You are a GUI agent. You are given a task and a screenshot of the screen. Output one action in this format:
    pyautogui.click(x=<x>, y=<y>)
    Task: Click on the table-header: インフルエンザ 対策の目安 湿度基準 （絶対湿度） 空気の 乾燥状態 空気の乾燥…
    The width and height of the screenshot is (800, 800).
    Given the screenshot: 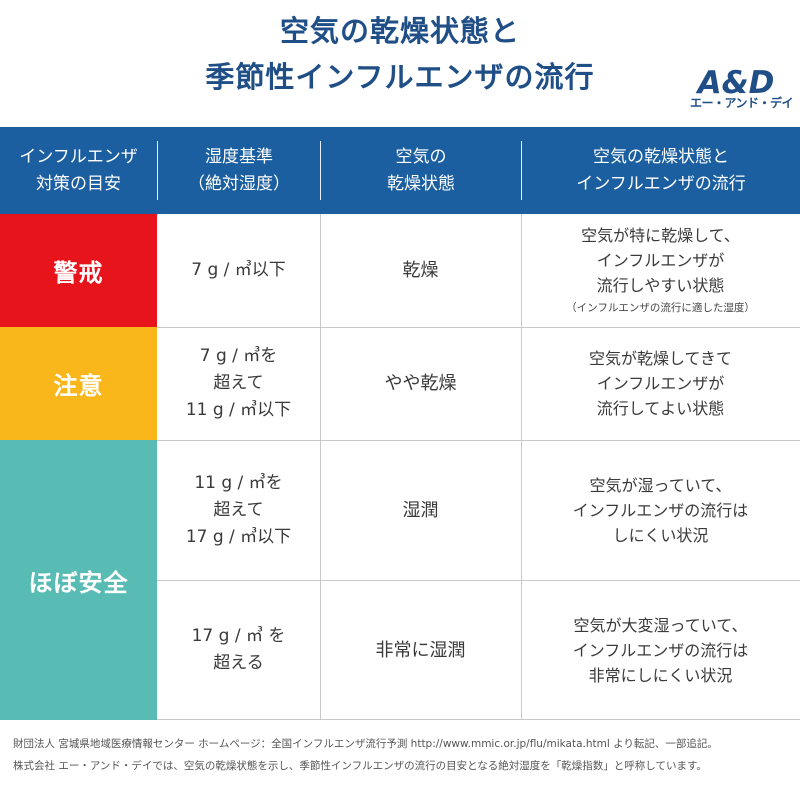 What is the action you would take?
    pyautogui.click(x=400, y=170)
    